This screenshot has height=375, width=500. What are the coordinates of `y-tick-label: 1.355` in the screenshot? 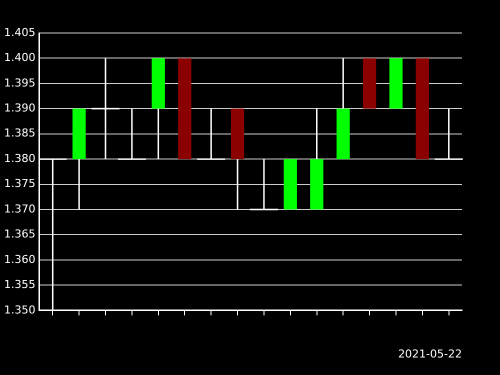 It's located at (20, 285).